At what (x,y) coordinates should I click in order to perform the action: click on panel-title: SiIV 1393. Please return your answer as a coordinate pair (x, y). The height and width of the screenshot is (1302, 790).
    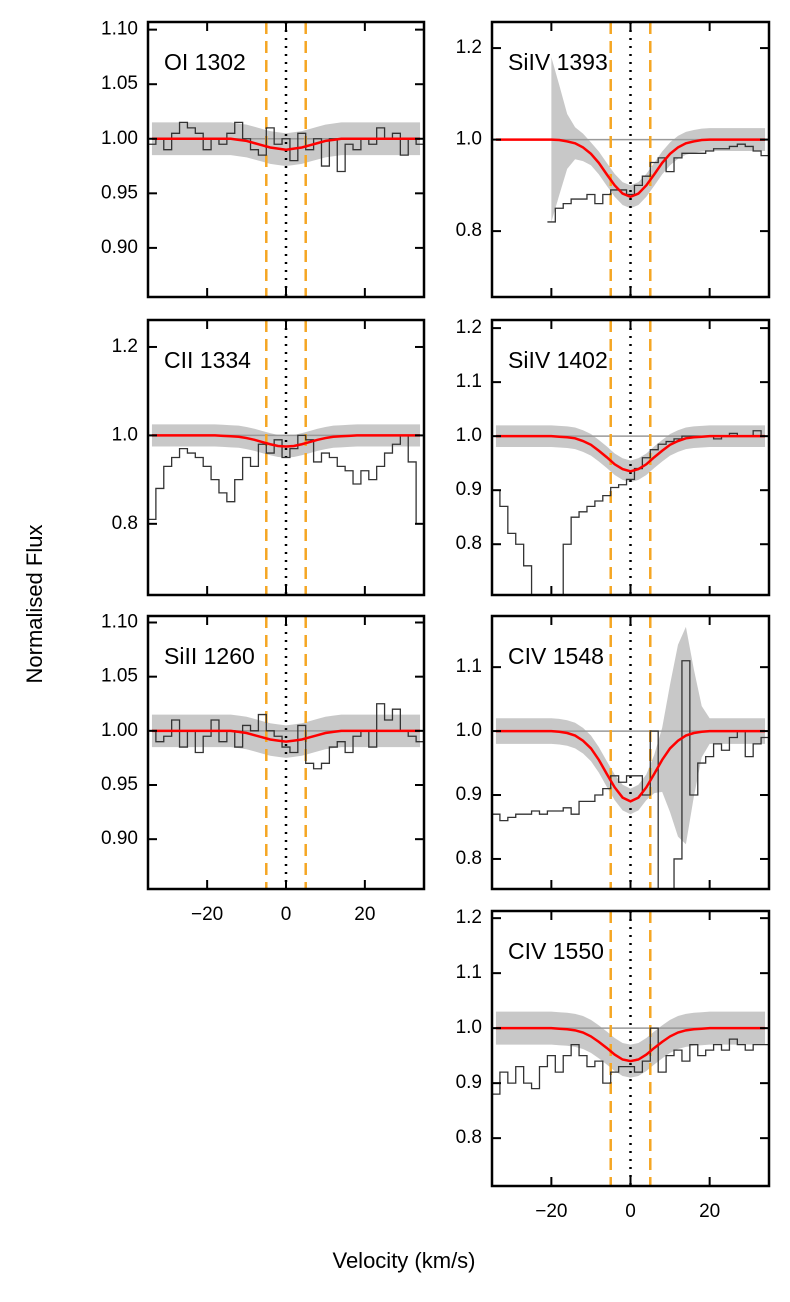
    Looking at the image, I should click on (558, 62).